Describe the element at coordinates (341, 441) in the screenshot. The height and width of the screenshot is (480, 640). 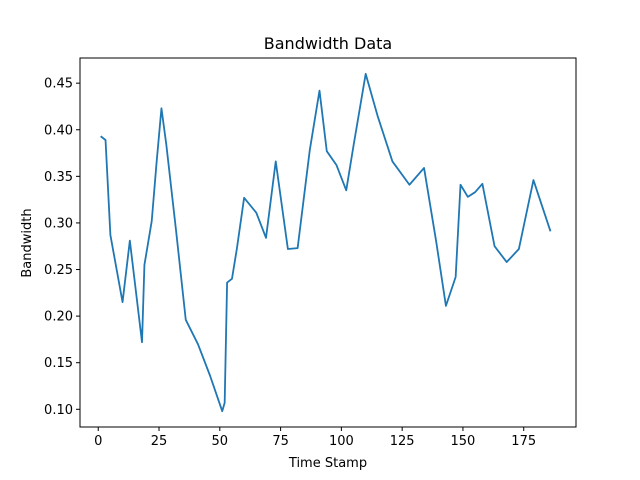
I see `x-tick-label: 100` at that location.